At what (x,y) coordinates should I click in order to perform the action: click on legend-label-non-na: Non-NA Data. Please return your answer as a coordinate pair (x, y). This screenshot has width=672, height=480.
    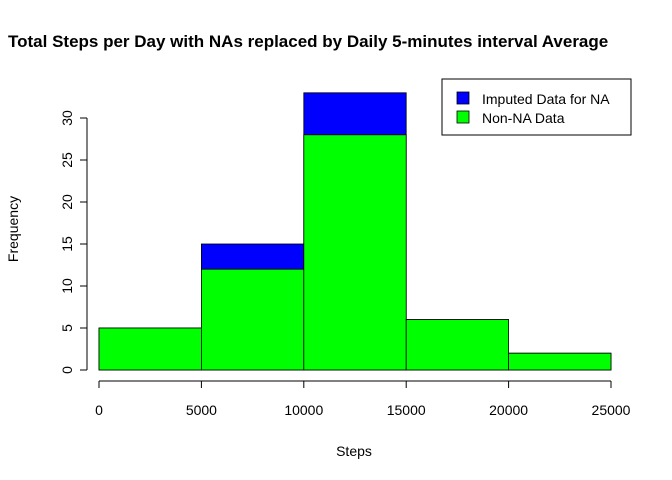
    Looking at the image, I should click on (523, 118).